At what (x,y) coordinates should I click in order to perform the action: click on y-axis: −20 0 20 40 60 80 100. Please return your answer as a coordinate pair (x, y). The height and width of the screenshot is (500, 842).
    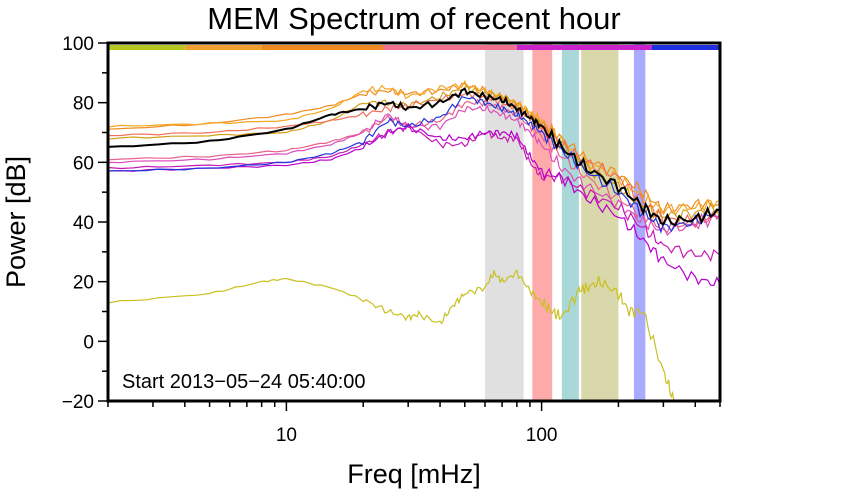
    Looking at the image, I should click on (85, 223).